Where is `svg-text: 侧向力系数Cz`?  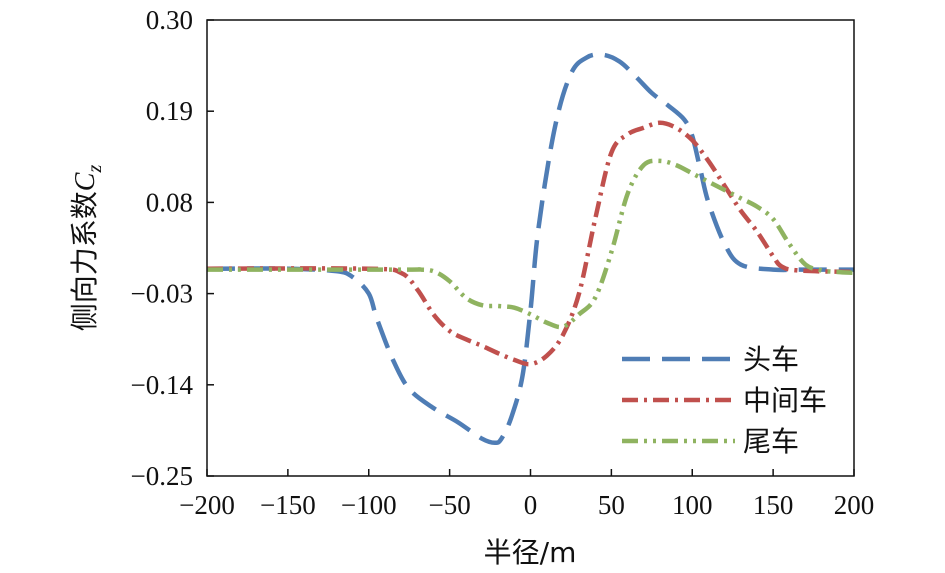 svg-text: 侧向力系数Cz is located at coordinates (87, 248).